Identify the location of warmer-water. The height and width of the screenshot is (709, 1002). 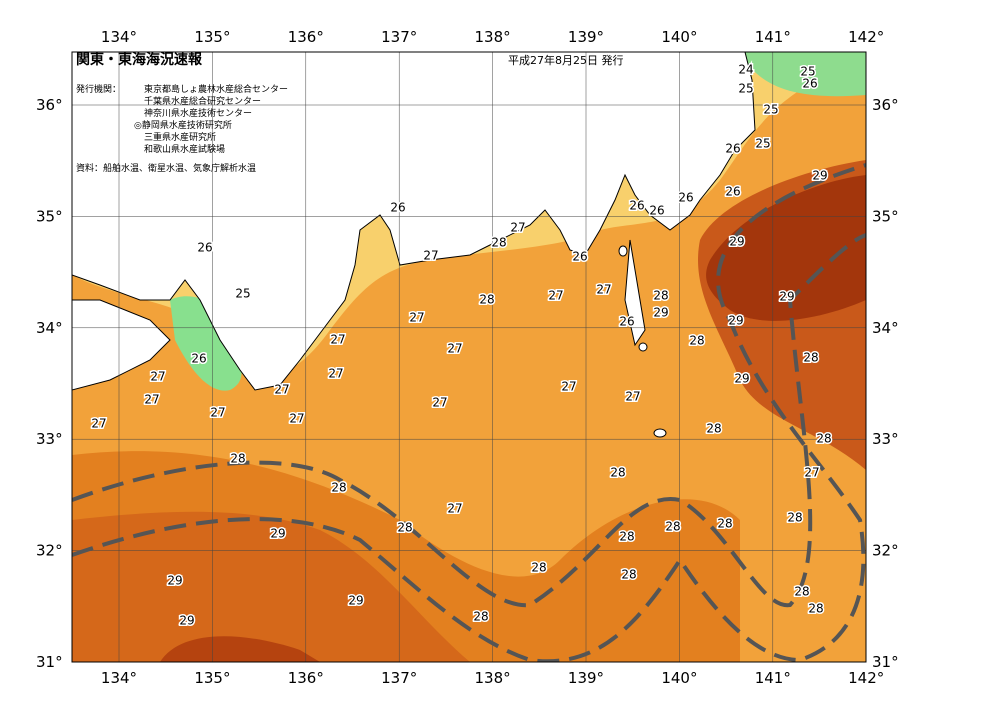
(271, 586).